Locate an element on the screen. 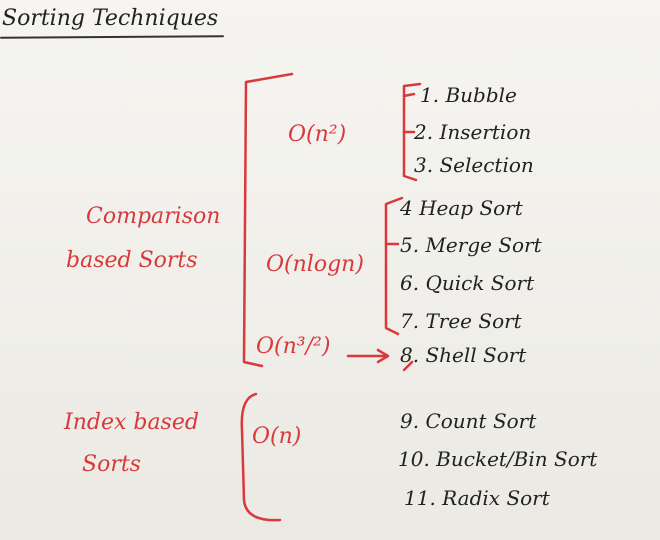 The height and width of the screenshot is (540, 660). bracket-index is located at coordinates (261, 457).